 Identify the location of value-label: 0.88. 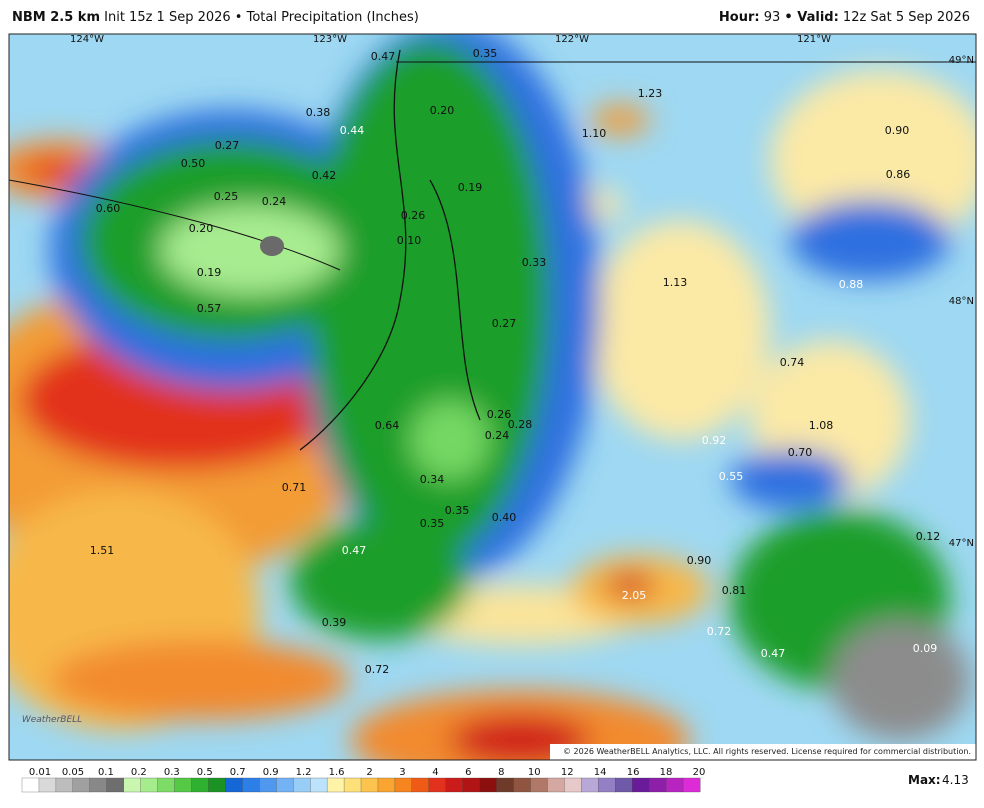
(851, 284).